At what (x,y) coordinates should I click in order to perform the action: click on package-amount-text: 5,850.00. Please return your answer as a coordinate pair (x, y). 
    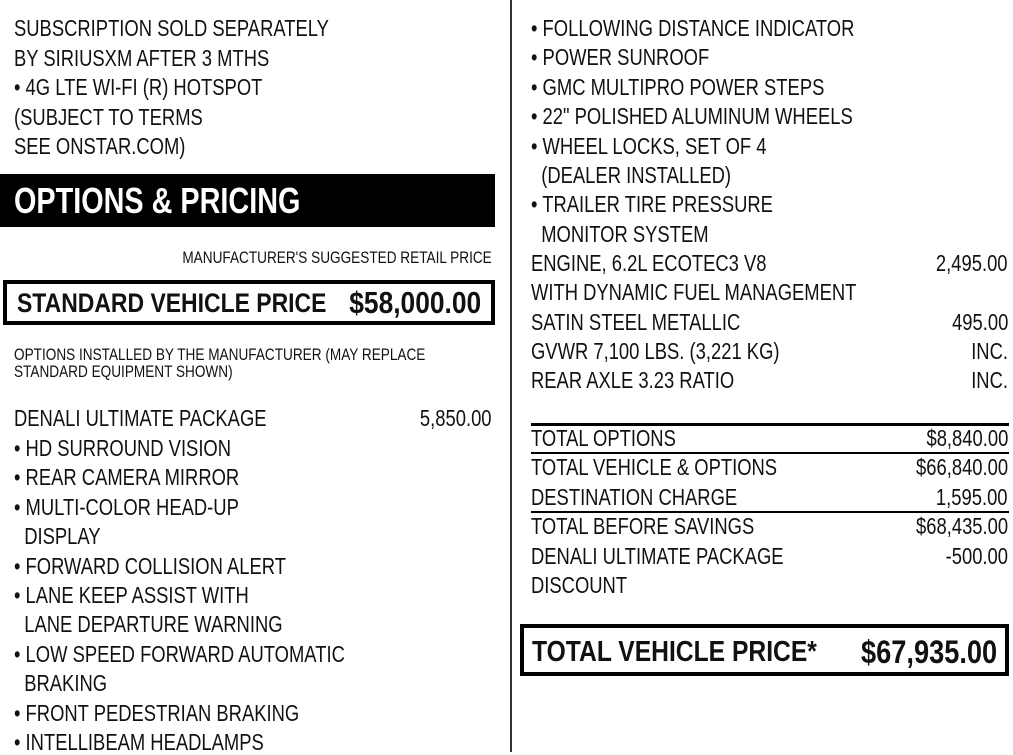
    Looking at the image, I should click on (456, 418).